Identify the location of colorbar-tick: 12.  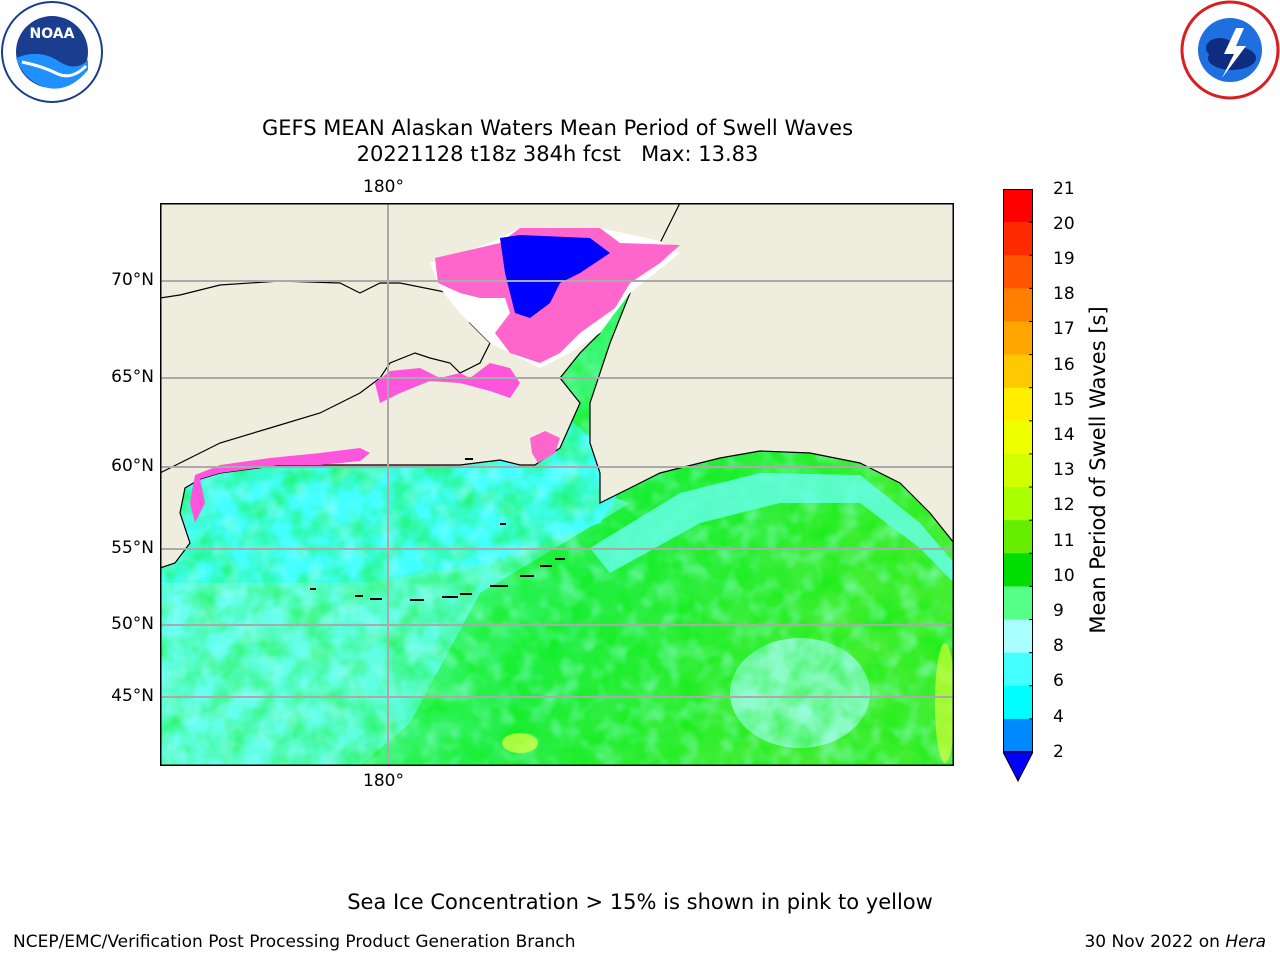
(1064, 505).